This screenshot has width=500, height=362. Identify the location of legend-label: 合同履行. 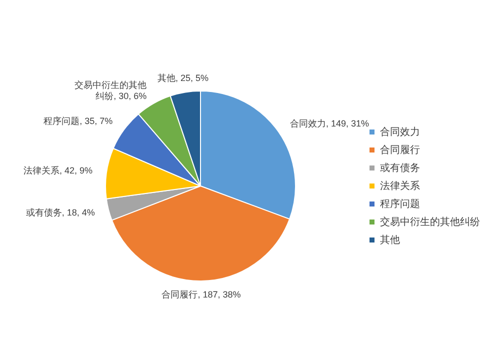
(400, 150).